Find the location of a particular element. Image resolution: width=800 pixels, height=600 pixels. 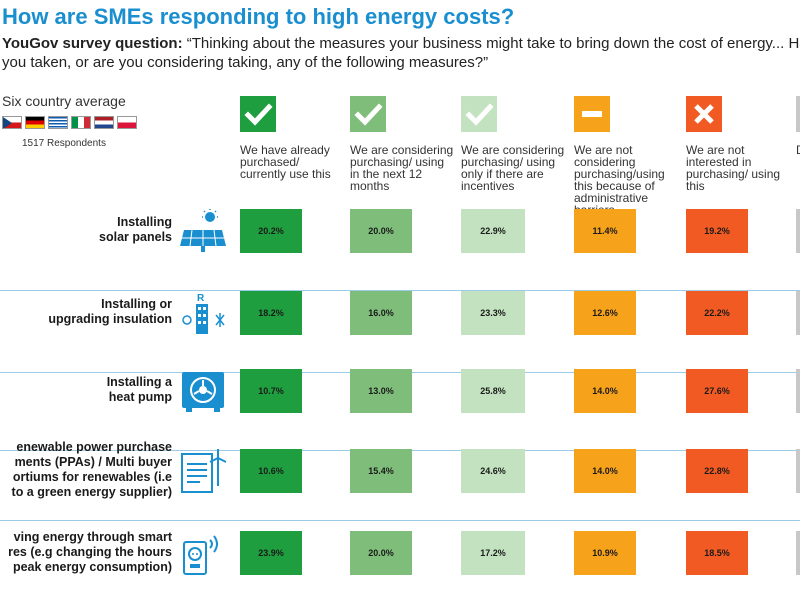

row-label-line: to a green energy supplier) is located at coordinates (91, 492).